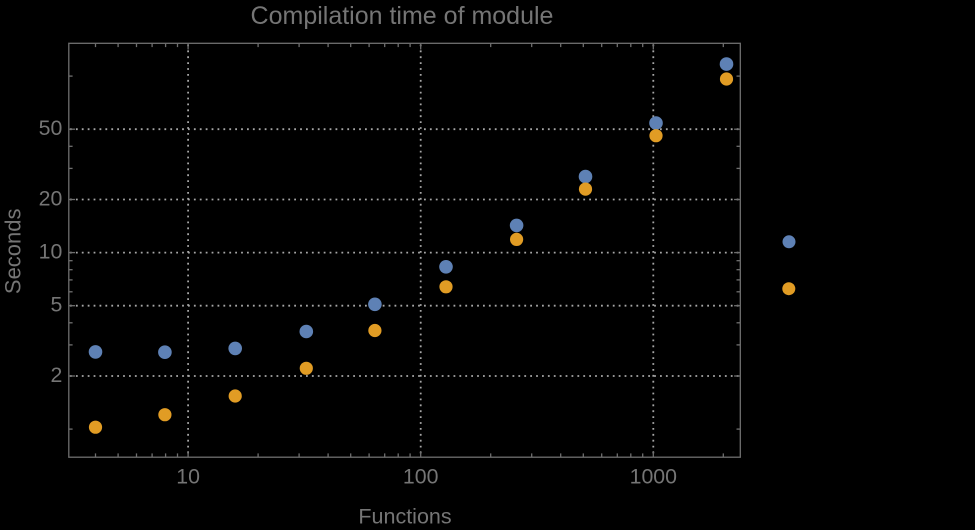 This screenshot has width=975, height=530. Describe the element at coordinates (56, 375) in the screenshot. I see `svg-text: 2` at that location.